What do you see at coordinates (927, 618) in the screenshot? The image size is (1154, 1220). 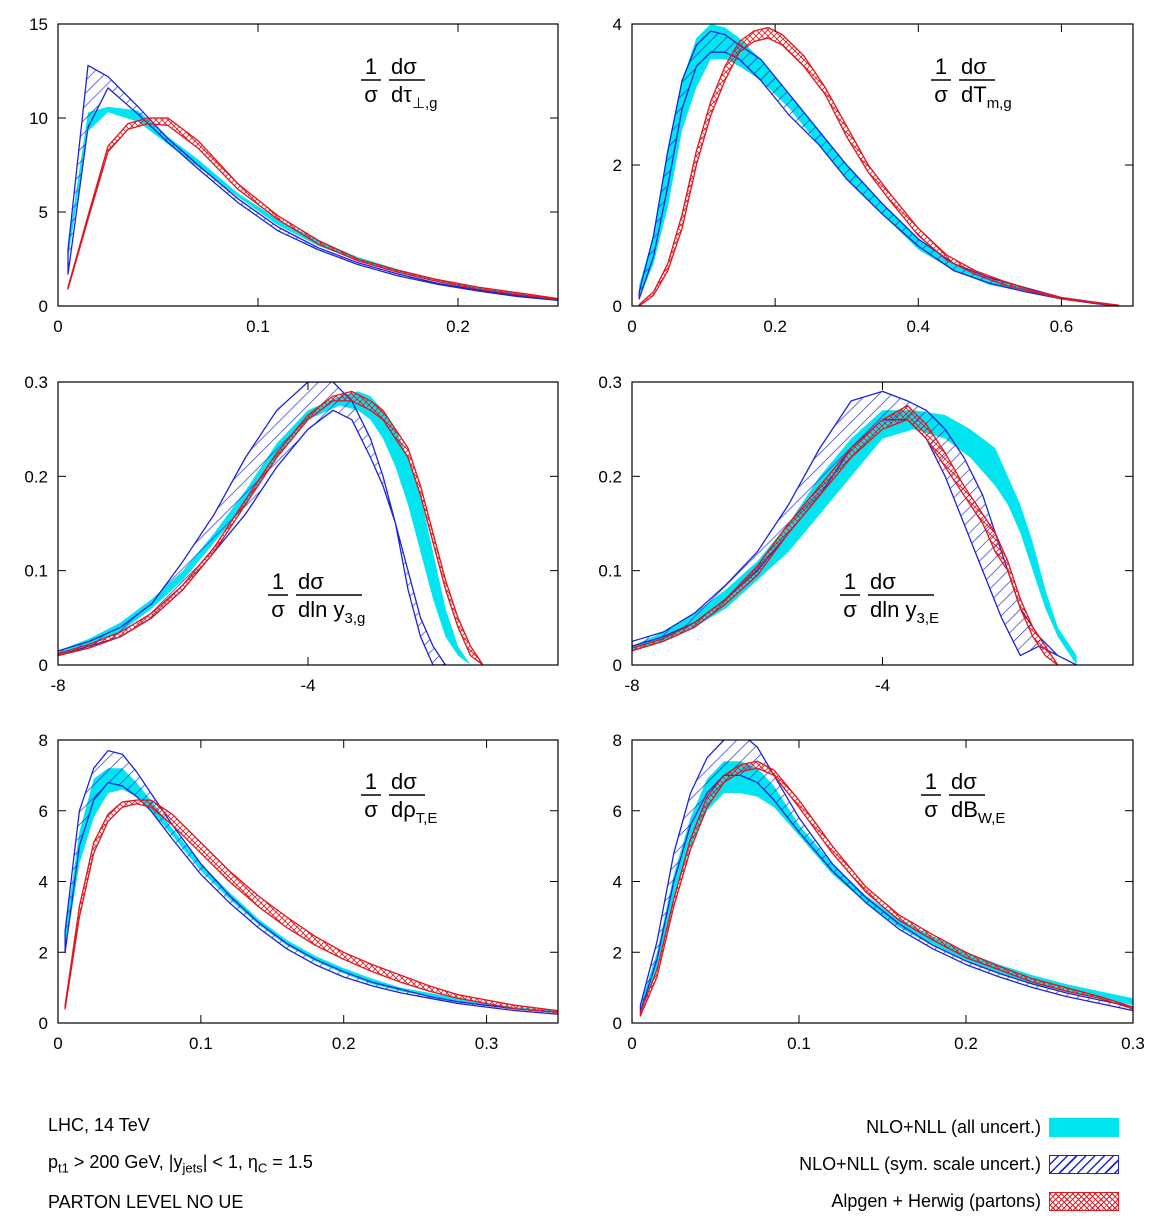 I see `label-dvar-sub: 3,E` at bounding box center [927, 618].